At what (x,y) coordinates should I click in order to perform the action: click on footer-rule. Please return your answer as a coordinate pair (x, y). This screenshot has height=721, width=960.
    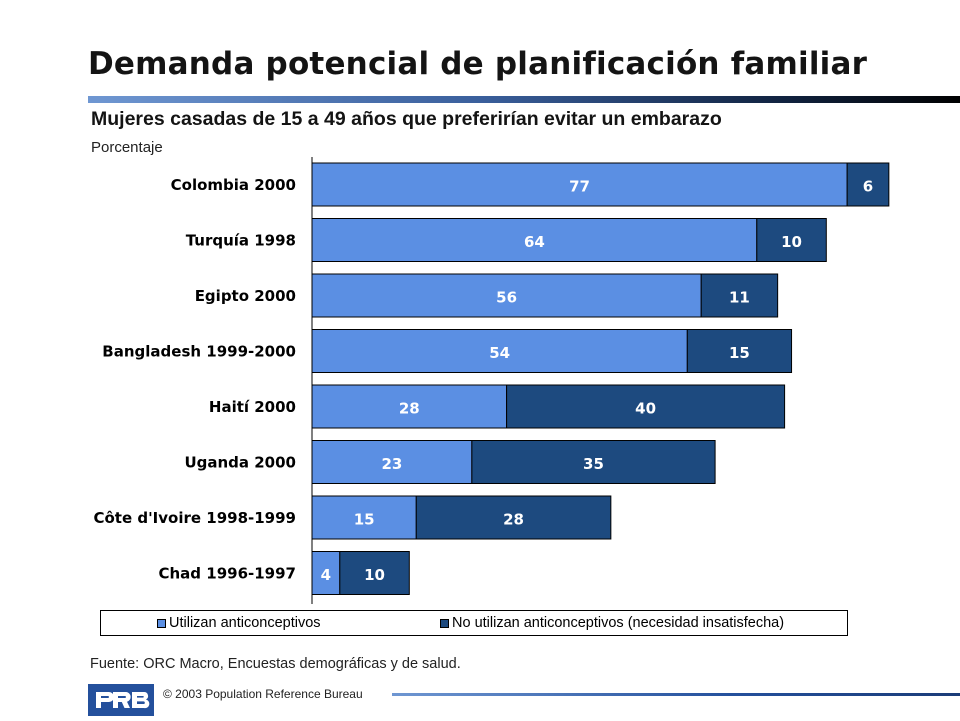
    Looking at the image, I should click on (676, 694).